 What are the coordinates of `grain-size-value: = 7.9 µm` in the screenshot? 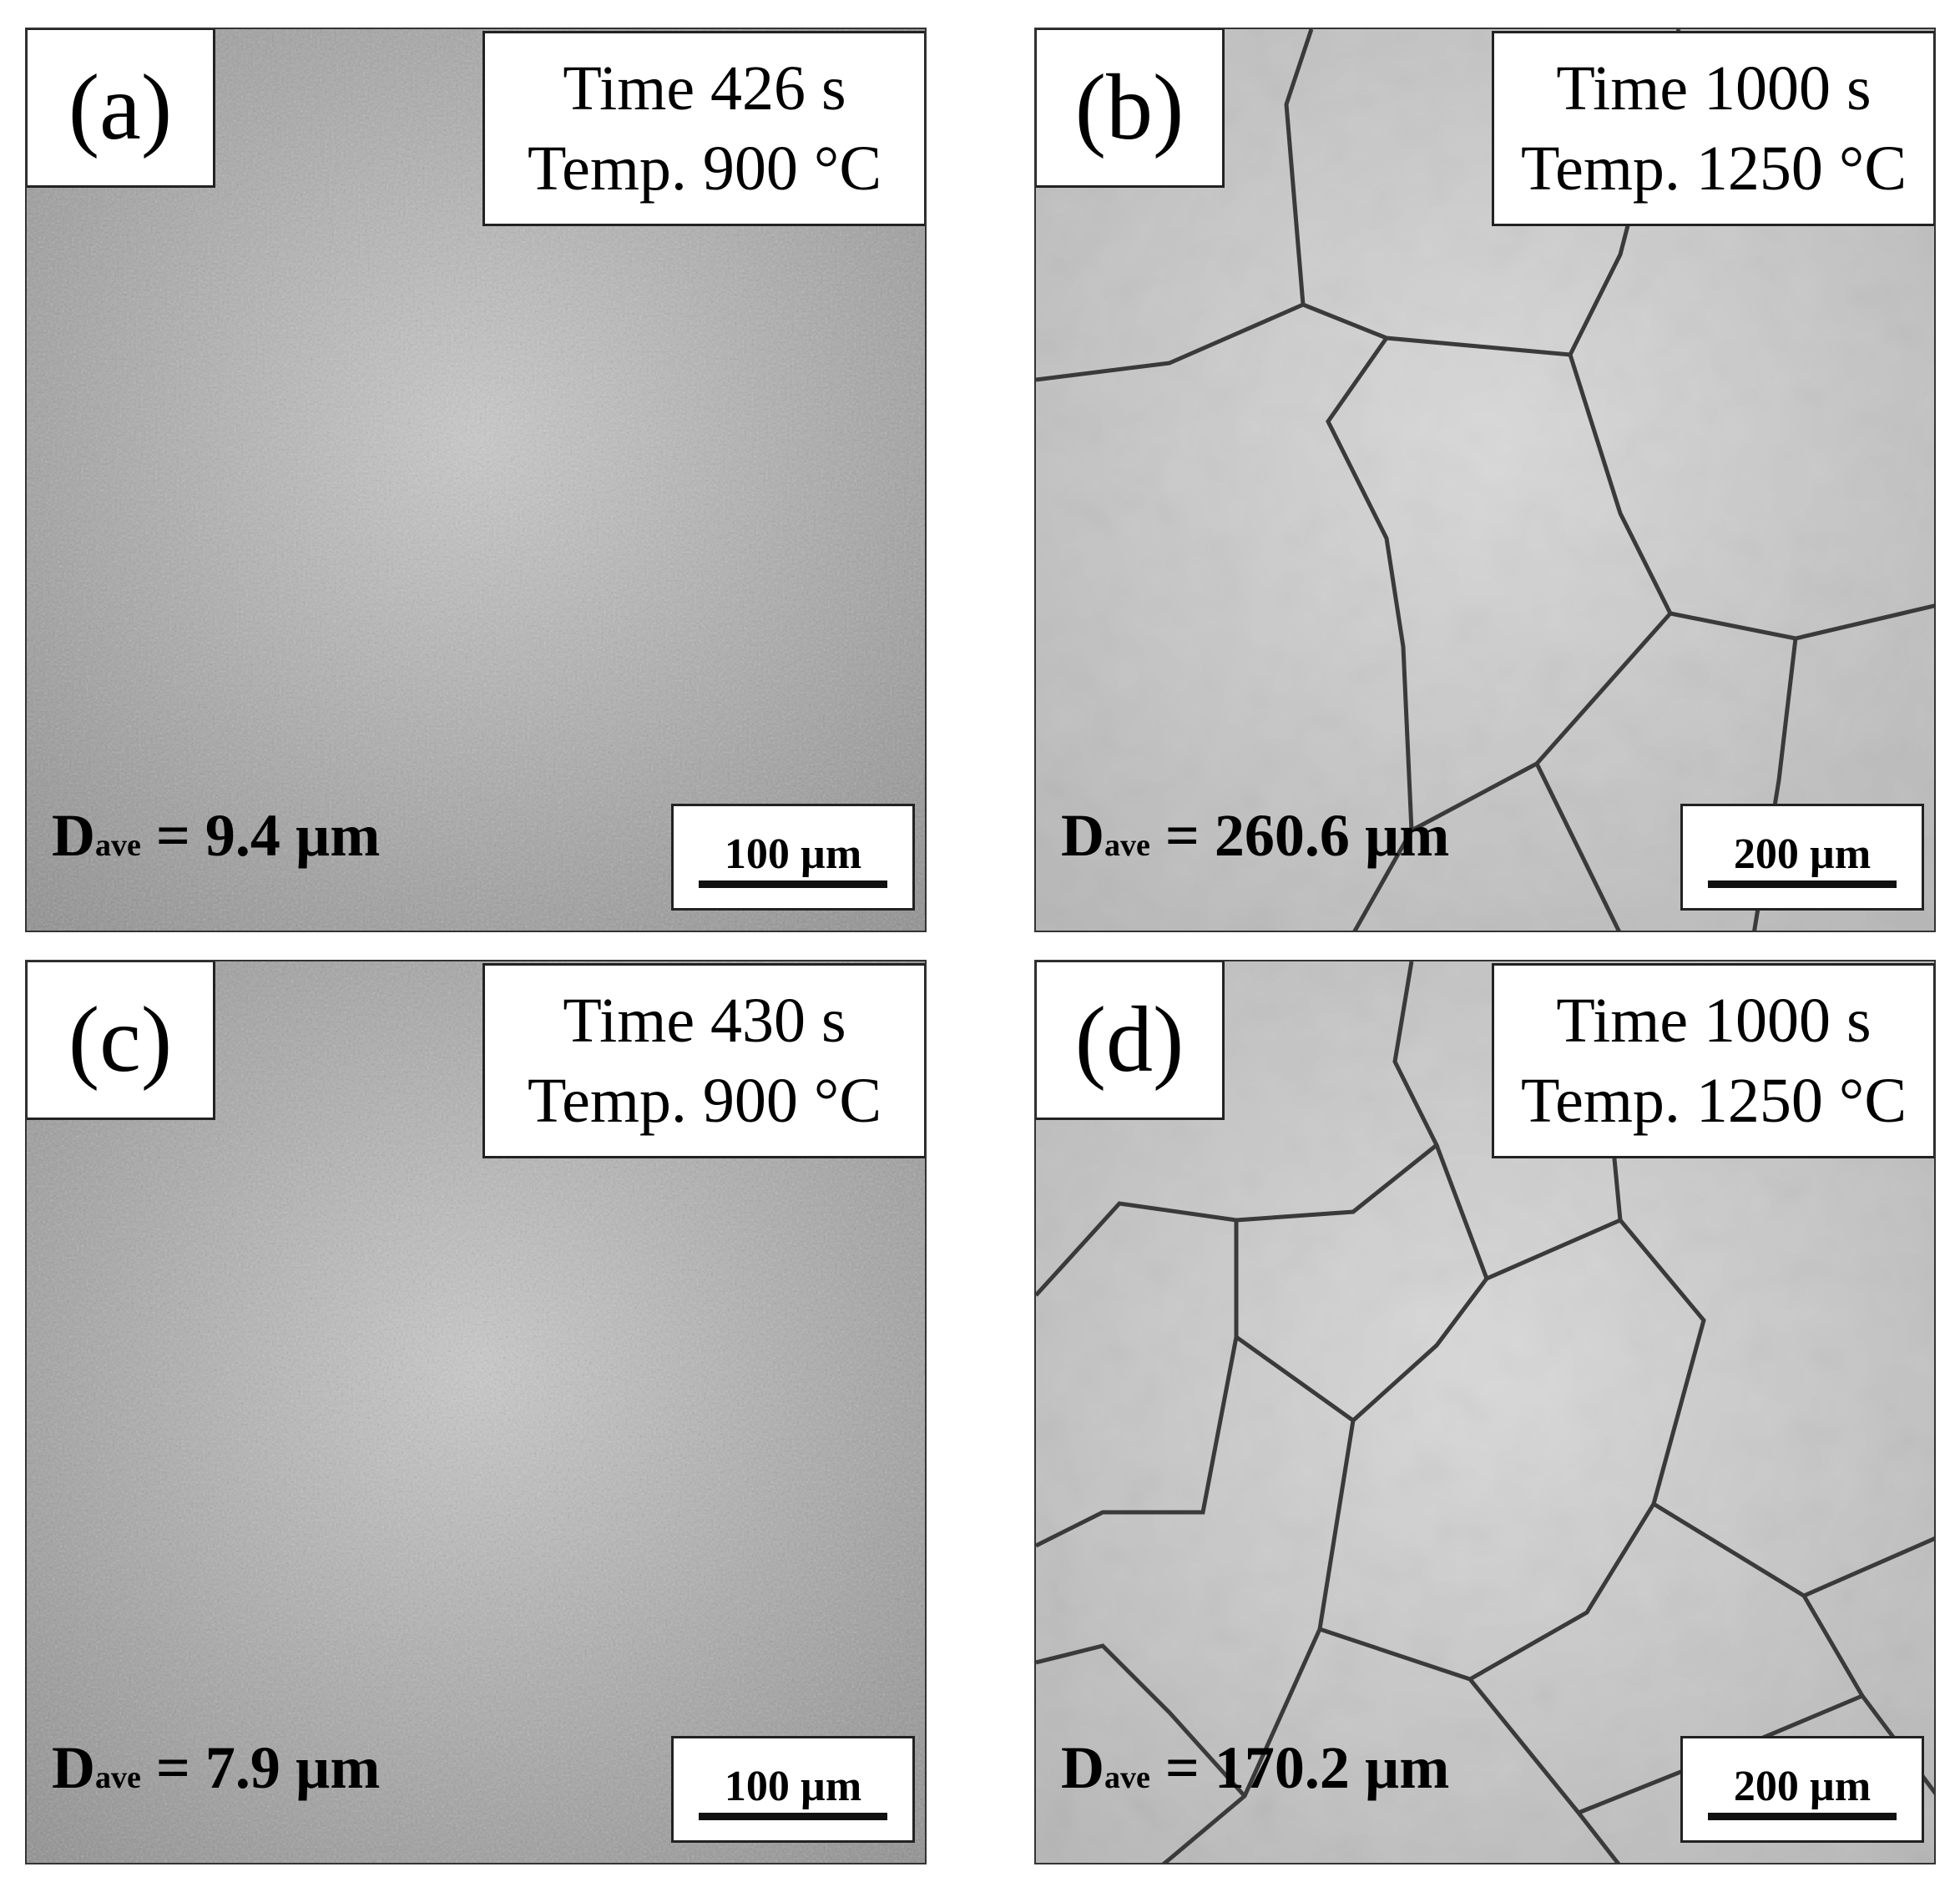 It's located at (268, 1768).